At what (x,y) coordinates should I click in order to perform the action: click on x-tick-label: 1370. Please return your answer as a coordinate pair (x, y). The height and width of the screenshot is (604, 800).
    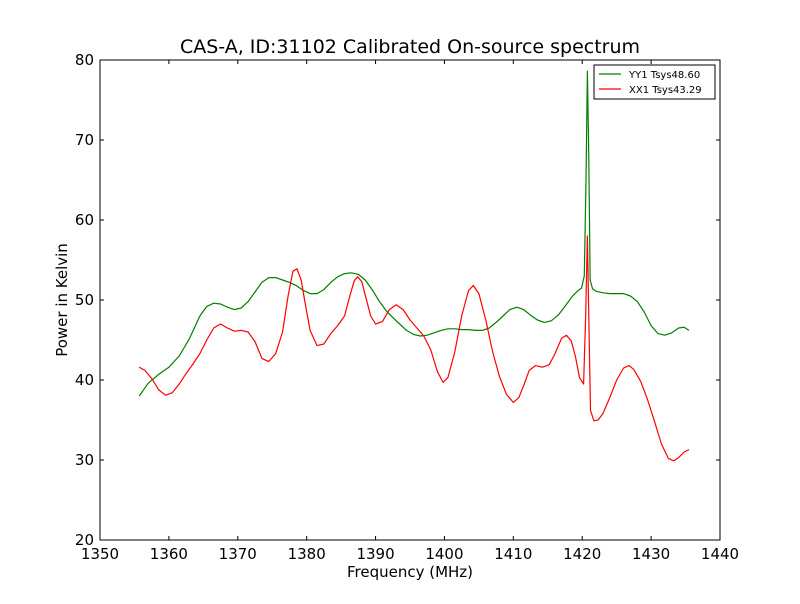
    Looking at the image, I should click on (238, 554).